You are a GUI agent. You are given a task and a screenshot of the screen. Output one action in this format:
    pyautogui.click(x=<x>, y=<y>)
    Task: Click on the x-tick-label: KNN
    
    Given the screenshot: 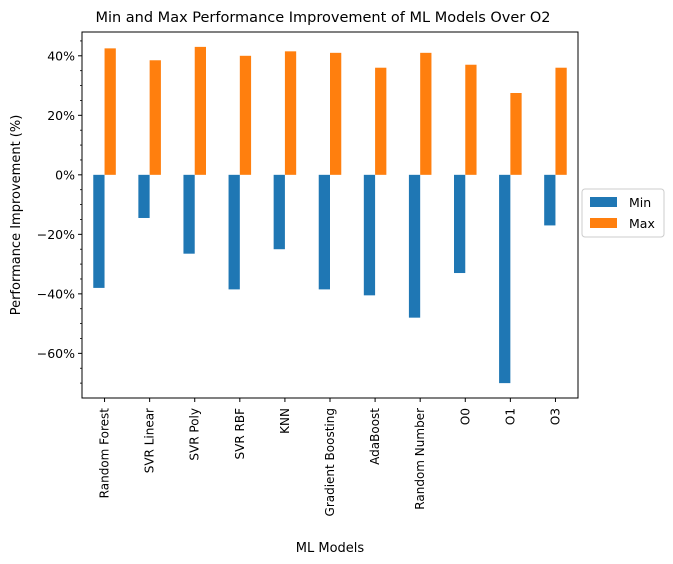 What is the action you would take?
    pyautogui.click(x=285, y=421)
    